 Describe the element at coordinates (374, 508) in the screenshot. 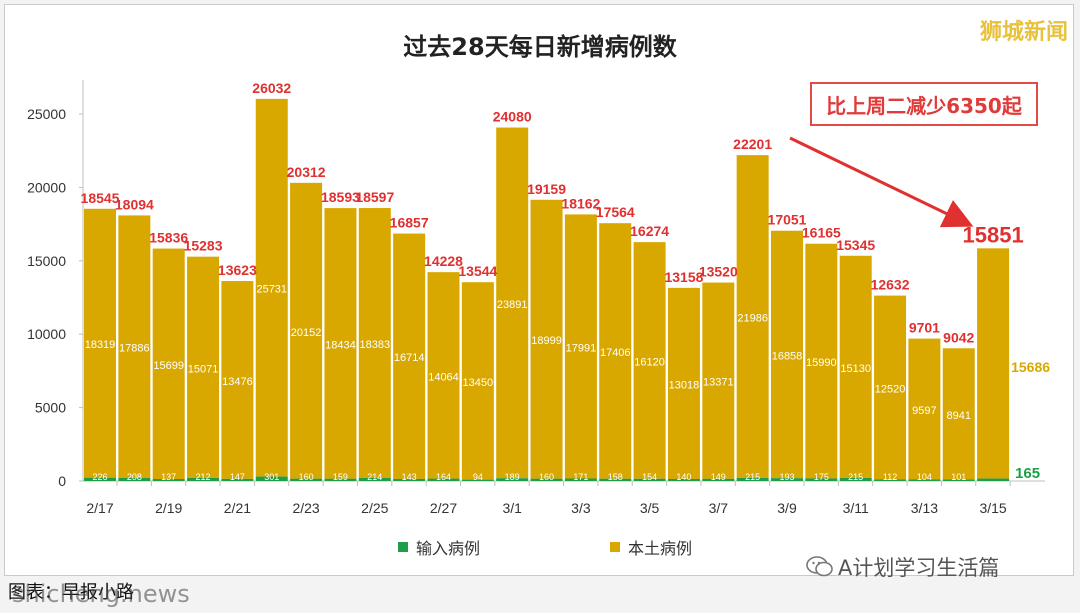

I see `x-tick-label: 2/25` at that location.